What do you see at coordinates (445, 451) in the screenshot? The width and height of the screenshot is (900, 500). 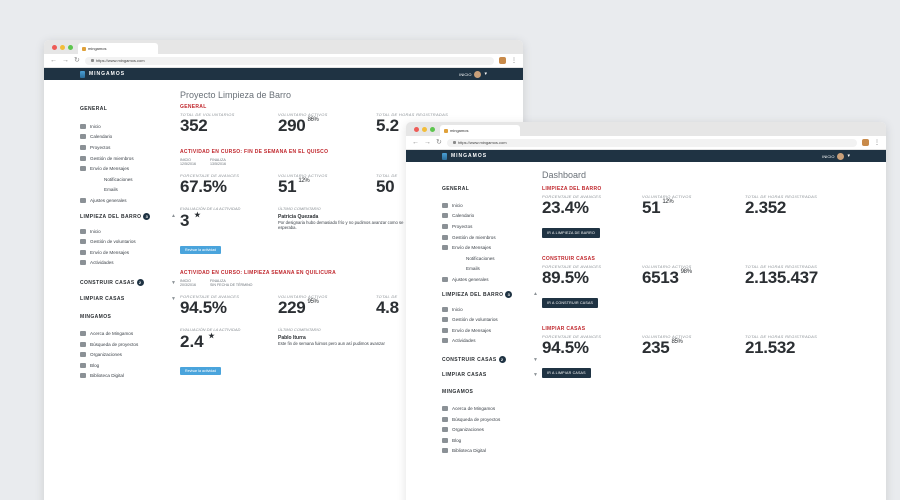 I see `book-icon` at bounding box center [445, 451].